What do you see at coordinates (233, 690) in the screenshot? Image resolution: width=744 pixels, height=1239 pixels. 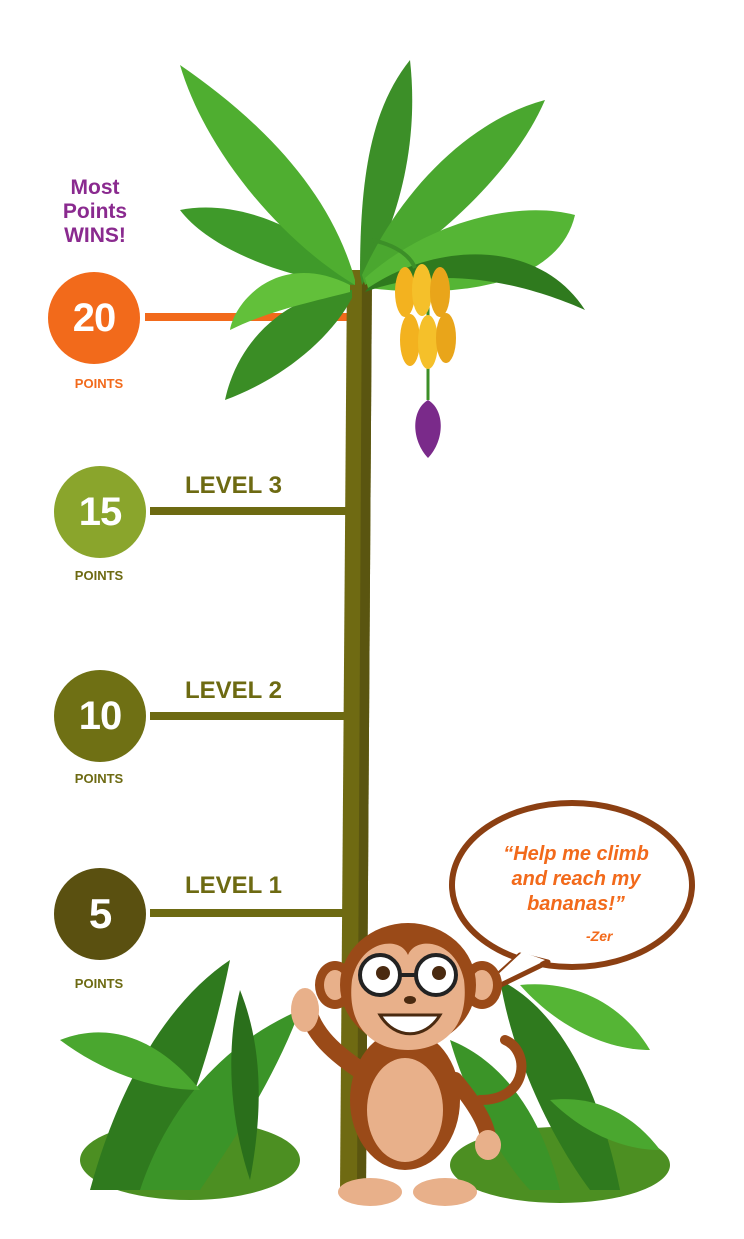 I see `level-label-2: LEVEL 2` at bounding box center [233, 690].